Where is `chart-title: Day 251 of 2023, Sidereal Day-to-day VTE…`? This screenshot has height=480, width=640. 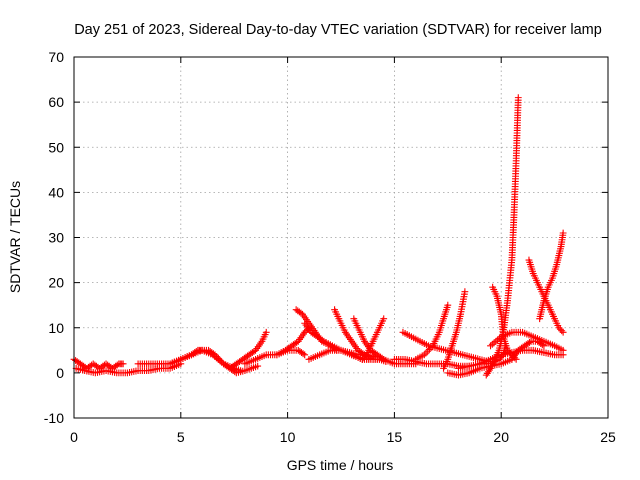 chart-title: Day 251 of 2023, Sidereal Day-to-day VTE… is located at coordinates (338, 30).